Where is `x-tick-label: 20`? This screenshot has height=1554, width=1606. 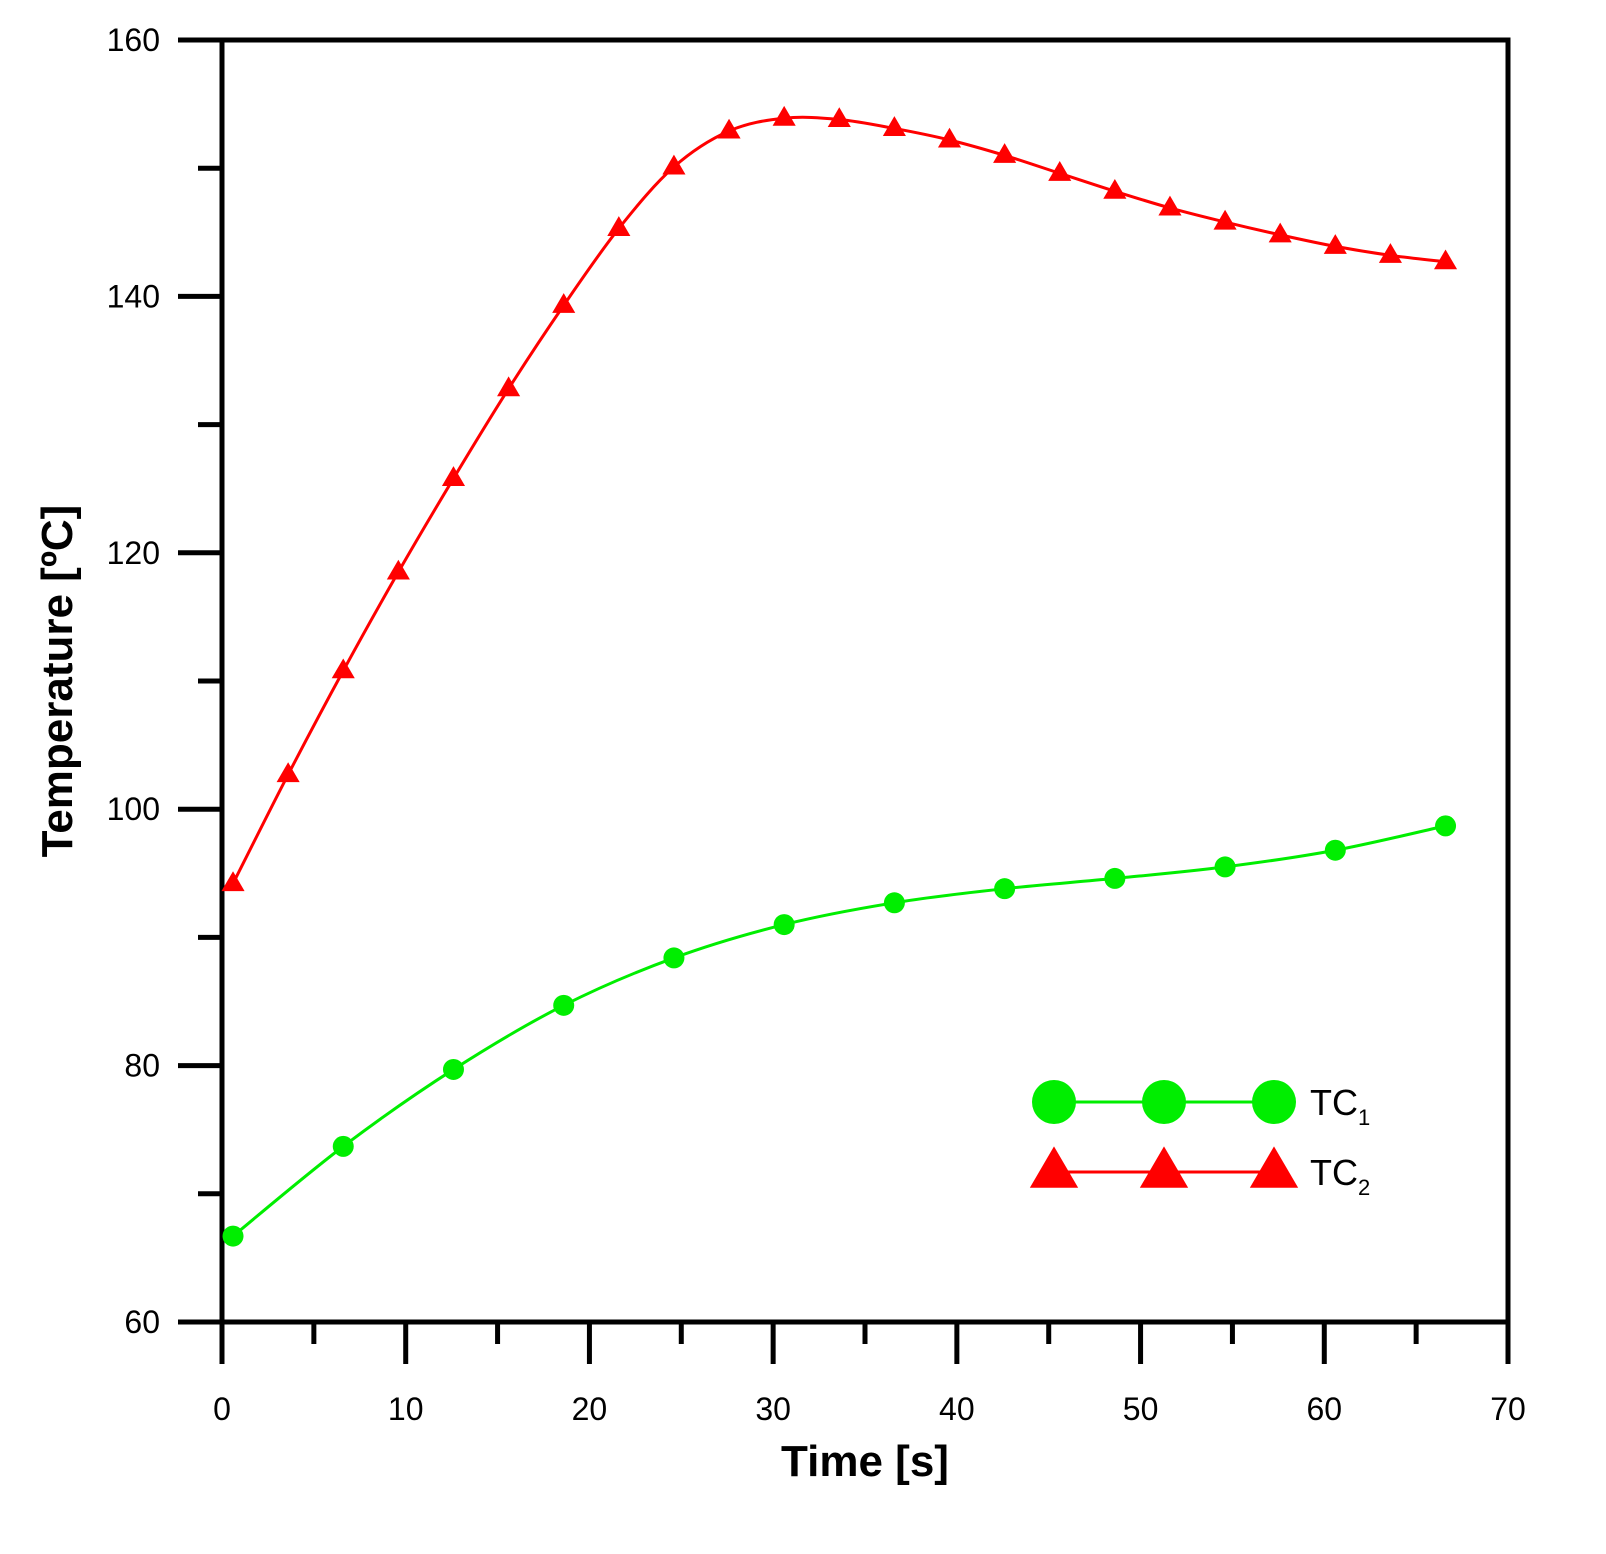 x-tick-label: 20 is located at coordinates (590, 1409).